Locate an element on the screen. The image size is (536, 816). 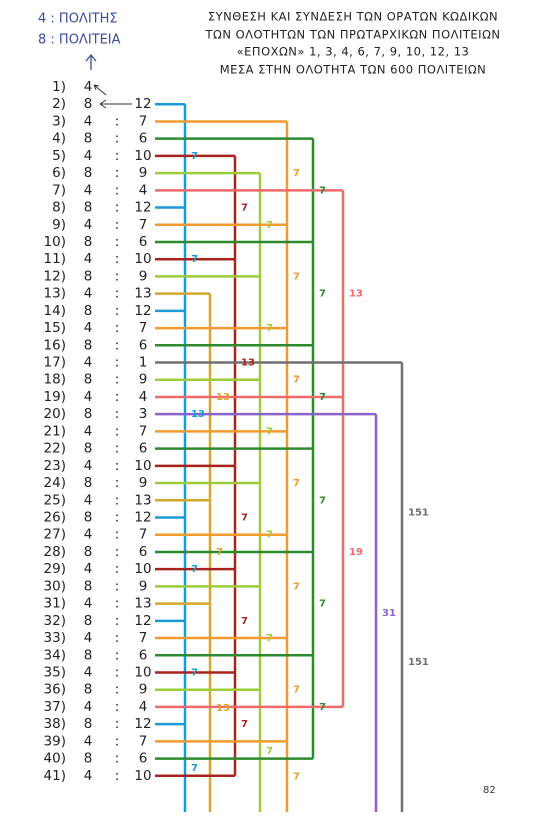
row-number: 33) is located at coordinates (55, 638).